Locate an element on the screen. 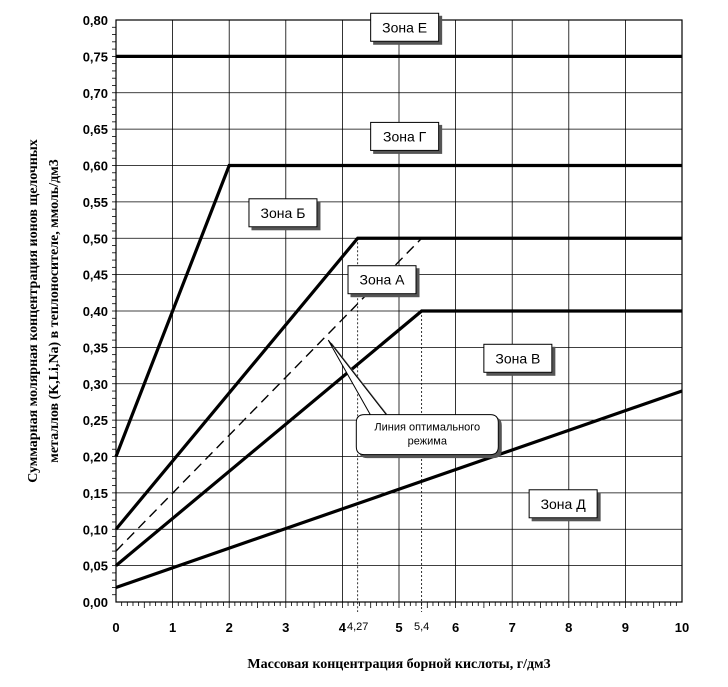  zone-text: Зона Е is located at coordinates (404, 27).